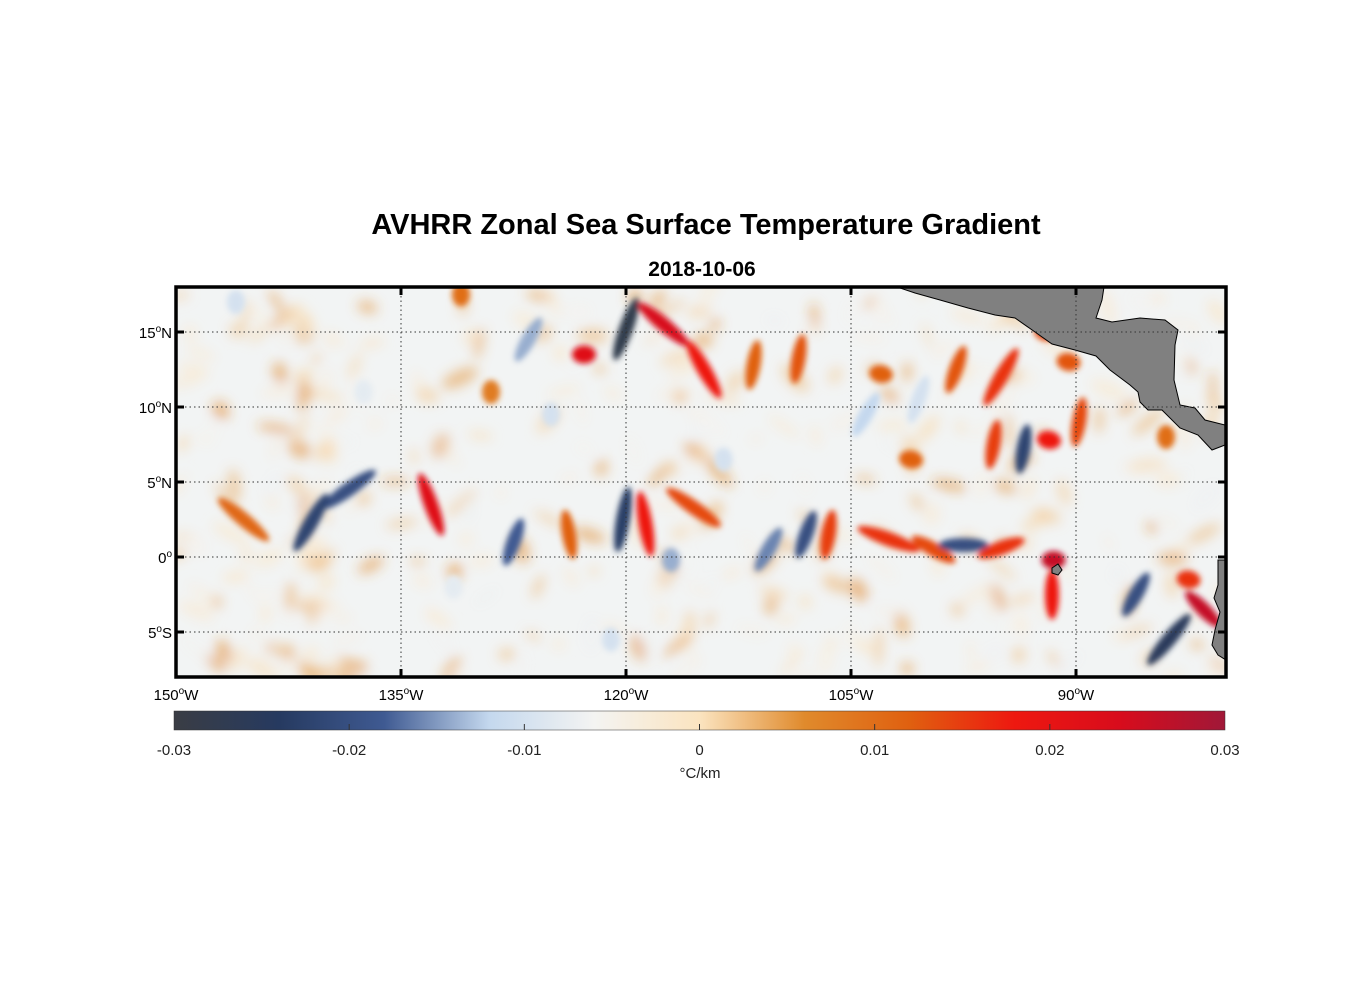 The width and height of the screenshot is (1356, 1000). I want to click on colorbar-tick-label: 0.01, so click(874, 750).